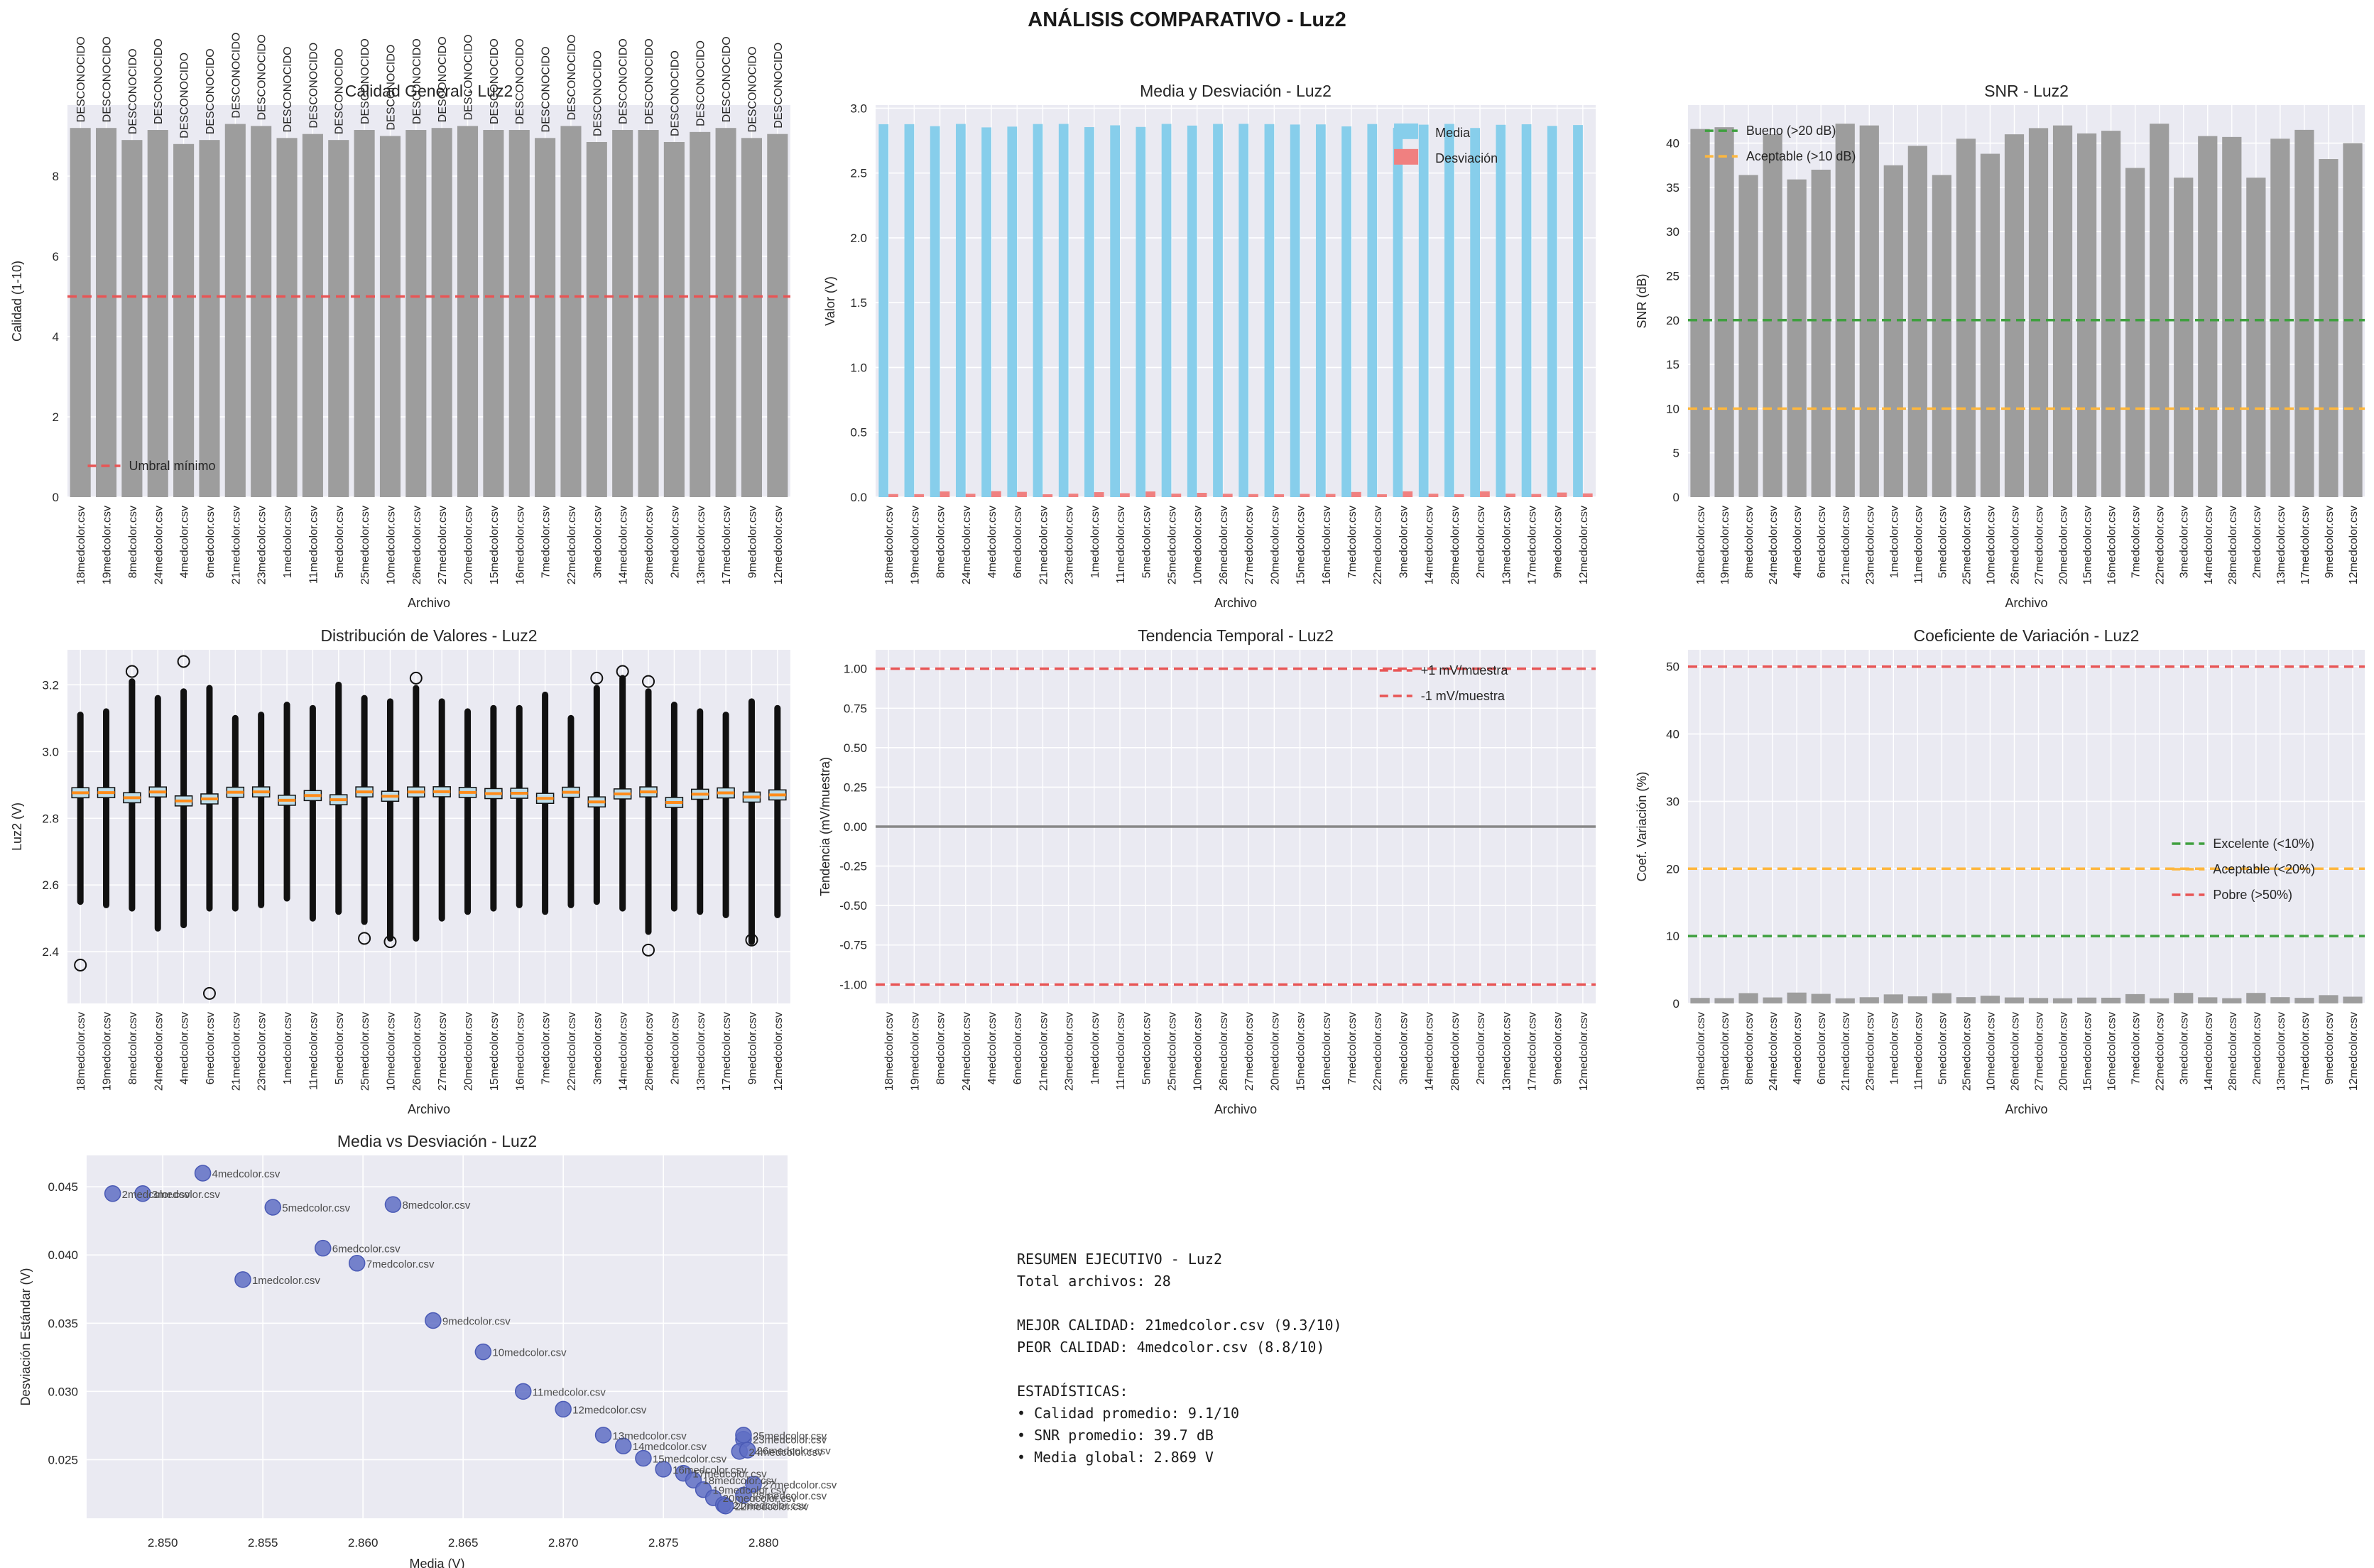 The image size is (2374, 1568). What do you see at coordinates (2027, 826) in the screenshot?
I see `plot-area` at bounding box center [2027, 826].